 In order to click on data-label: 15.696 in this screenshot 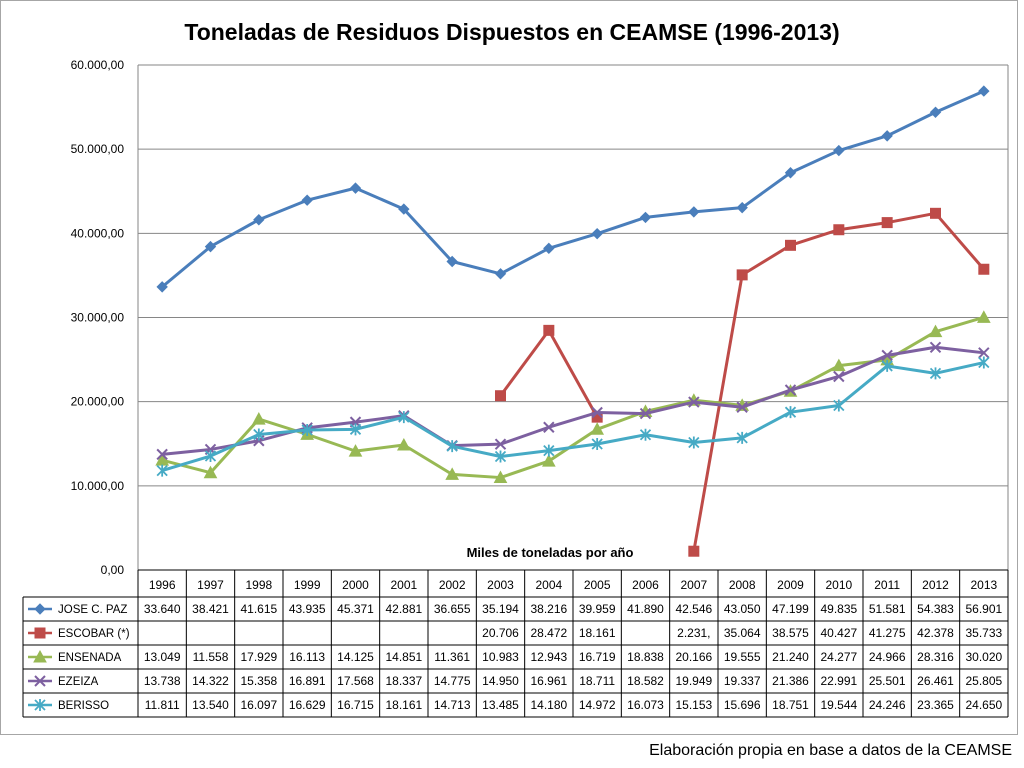, I will do `click(742, 705)`.